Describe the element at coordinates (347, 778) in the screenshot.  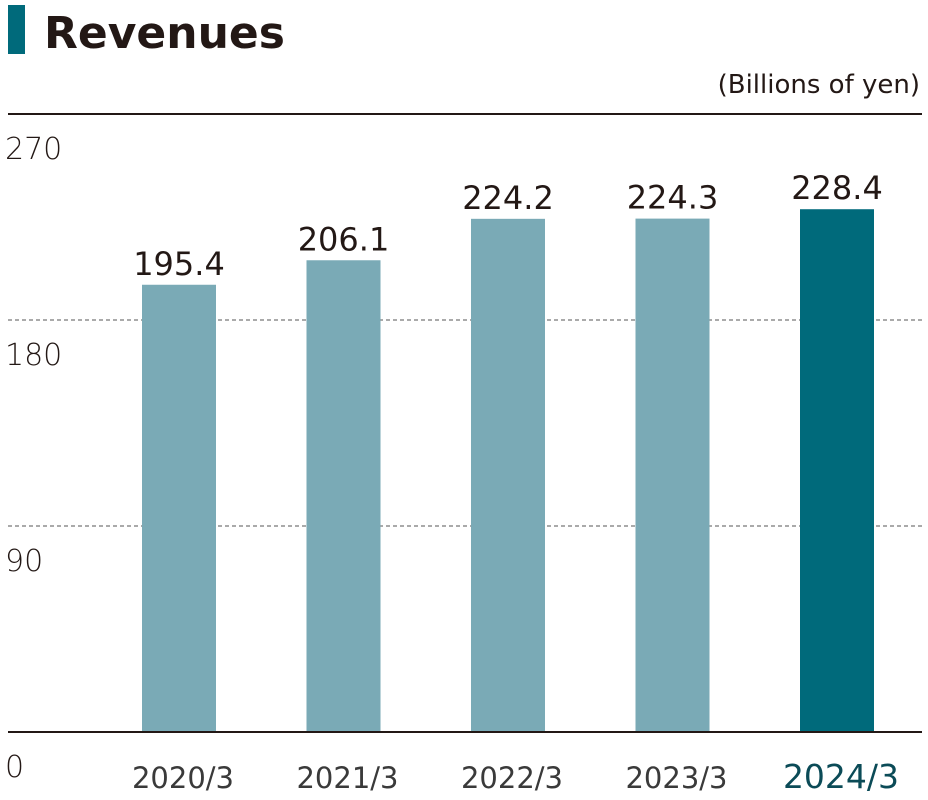
I see `x-tick-label-2021/3: 2021/3` at that location.